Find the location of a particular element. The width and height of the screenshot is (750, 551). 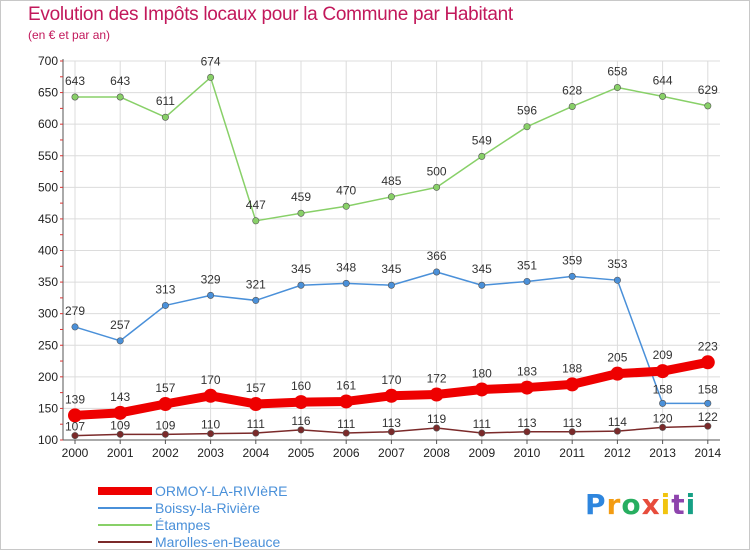

x-tick-label: 2010 is located at coordinates (527, 453).